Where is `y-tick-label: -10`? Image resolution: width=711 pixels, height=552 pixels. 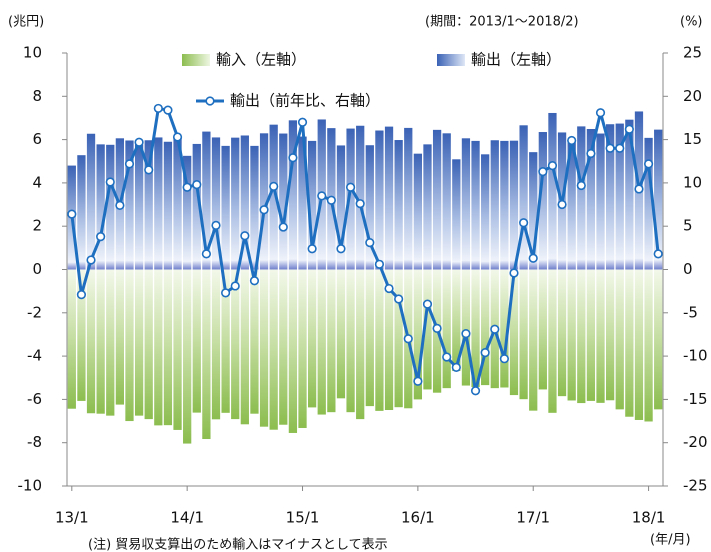
y-tick-label: -10 is located at coordinates (30, 486).